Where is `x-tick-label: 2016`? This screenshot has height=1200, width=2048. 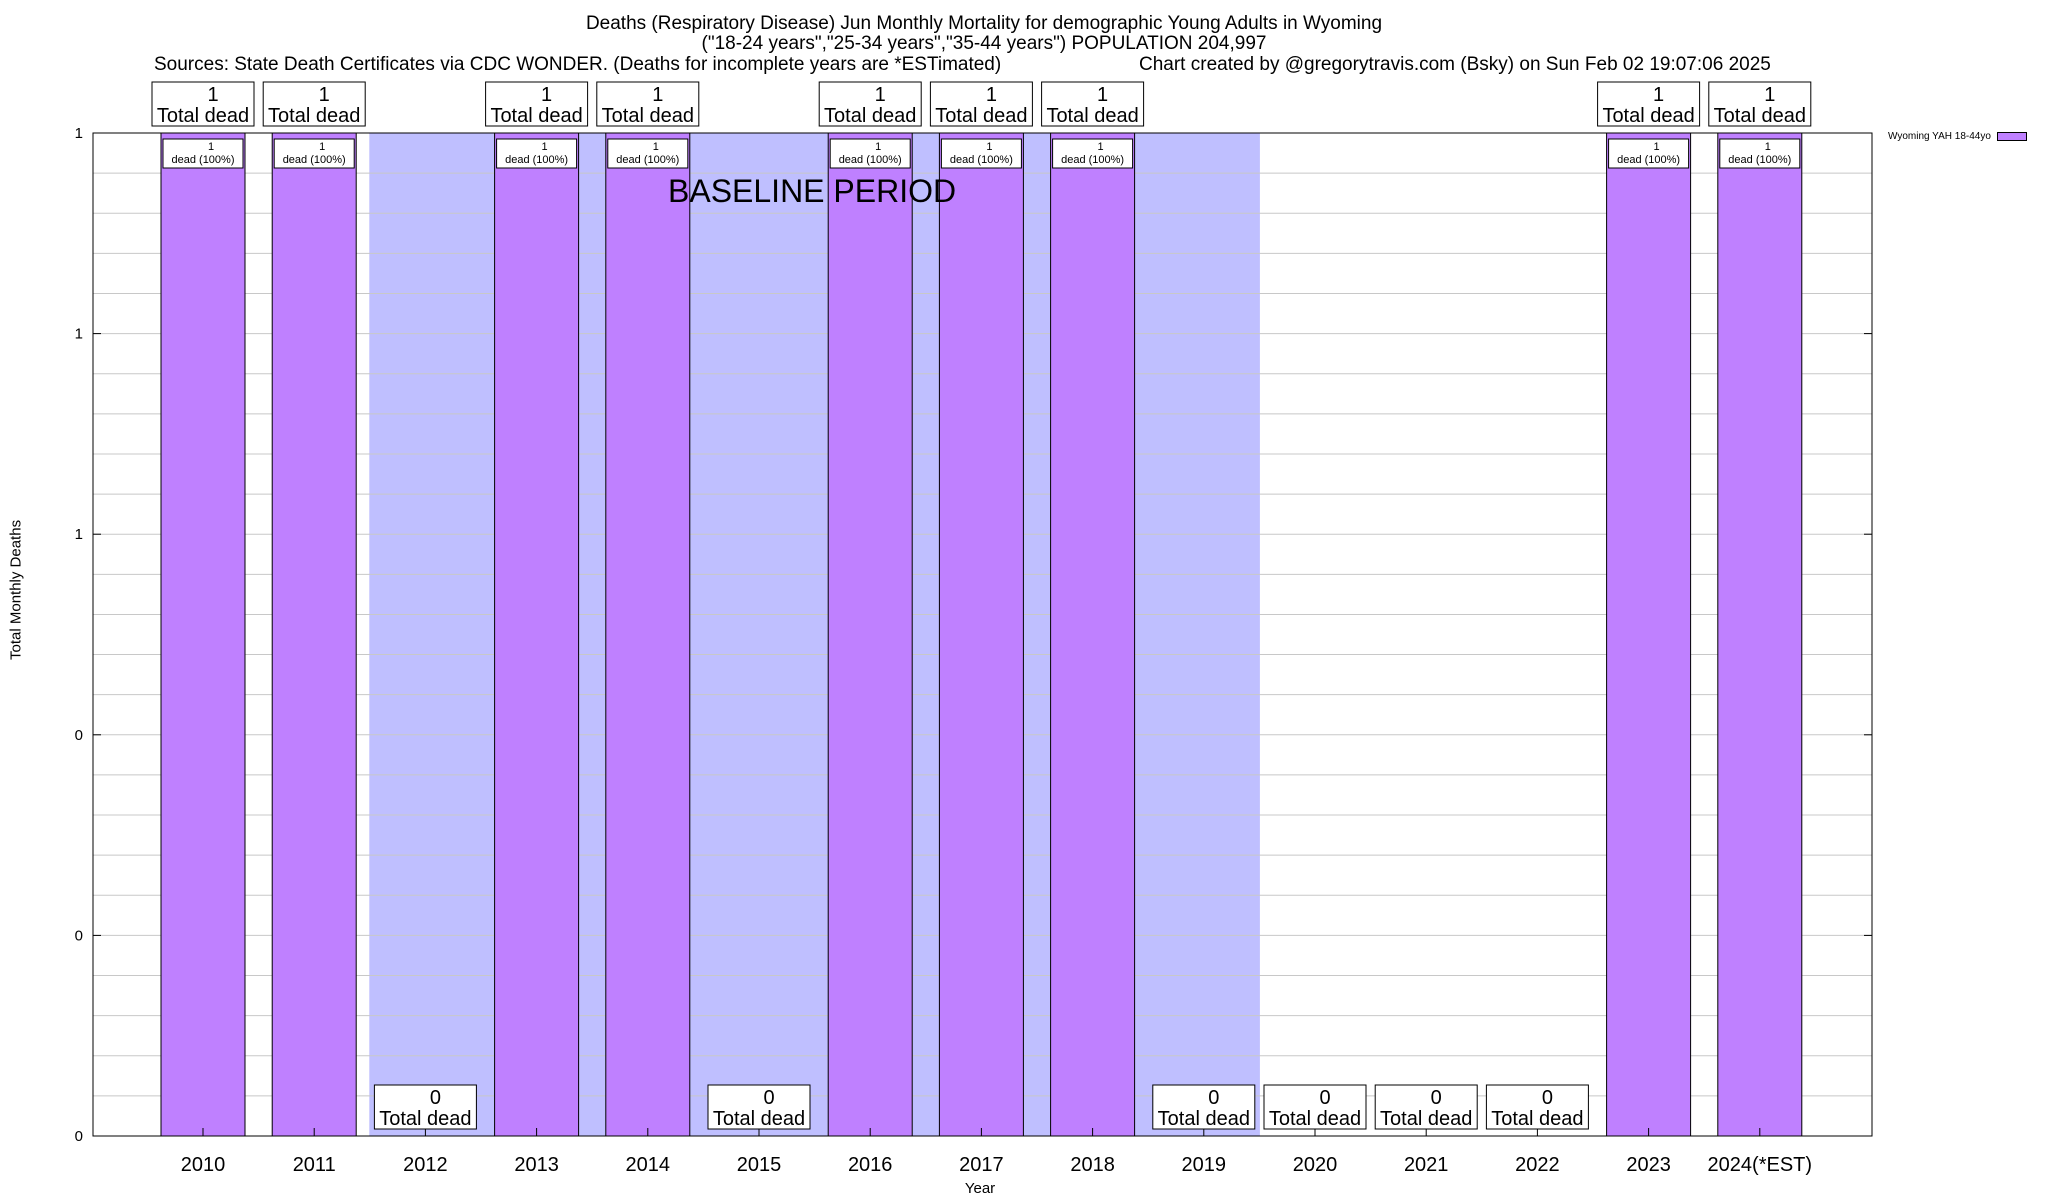 x-tick-label: 2016 is located at coordinates (870, 1165).